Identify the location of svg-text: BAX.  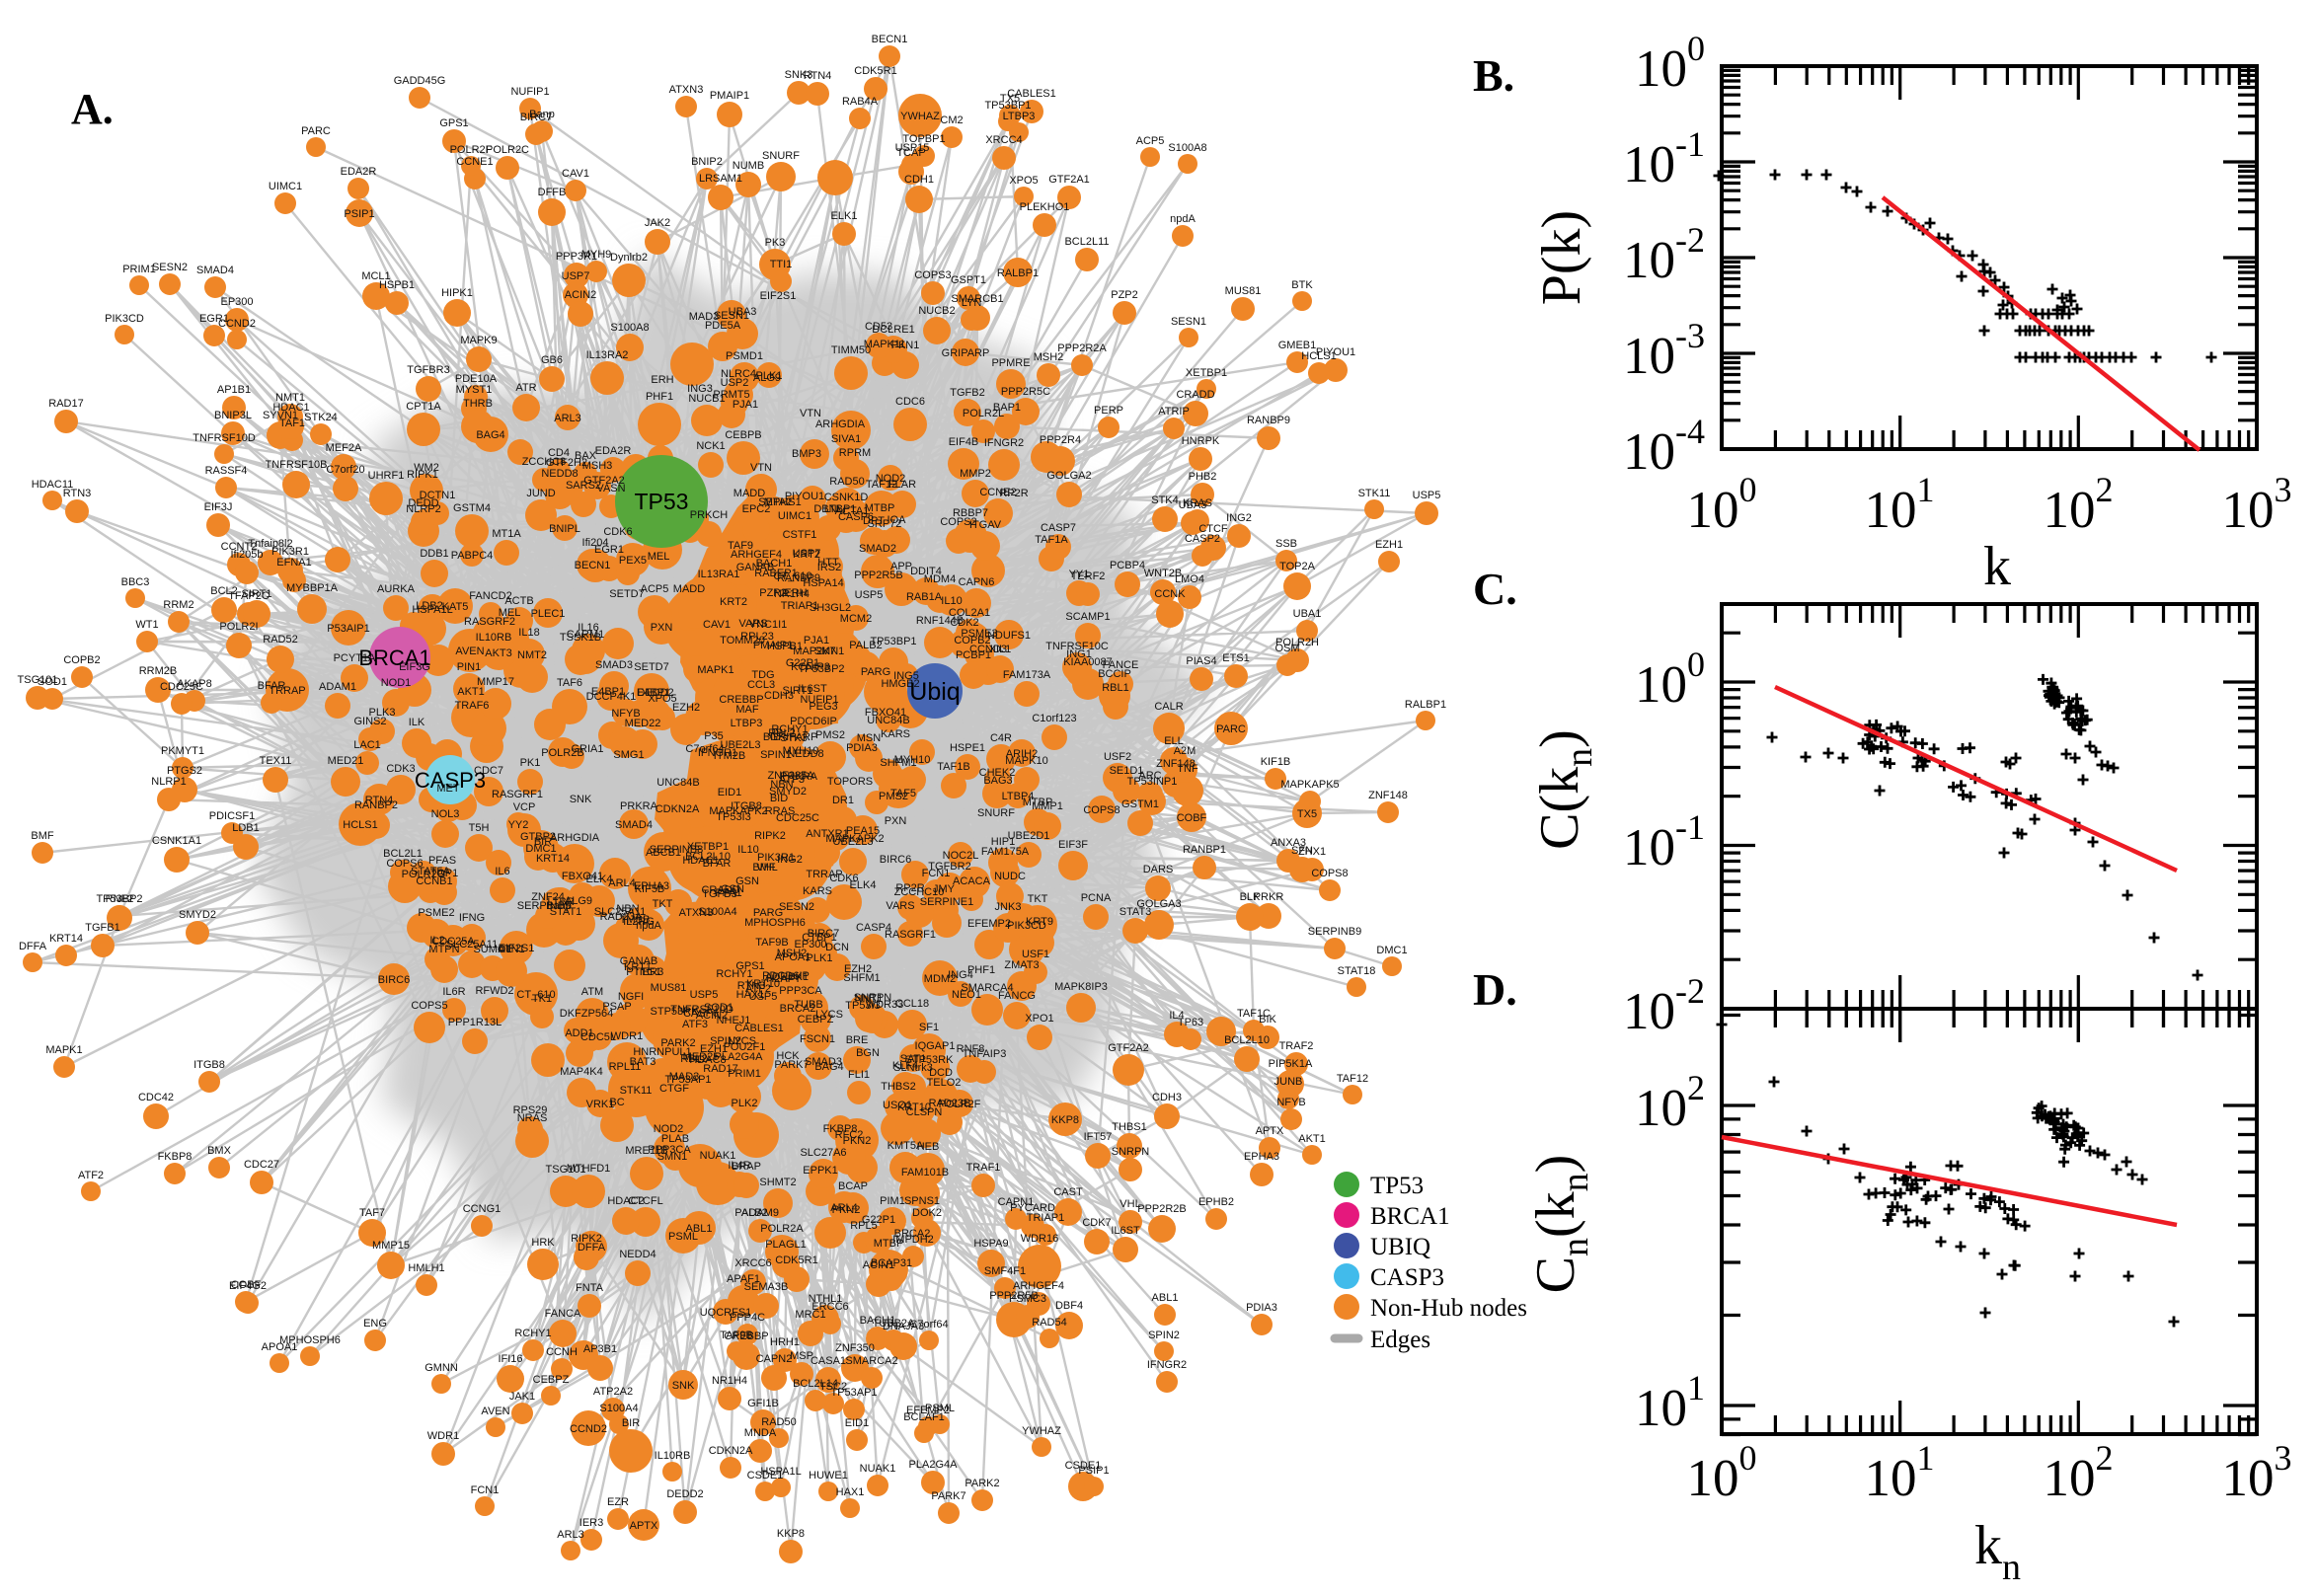
(586, 456).